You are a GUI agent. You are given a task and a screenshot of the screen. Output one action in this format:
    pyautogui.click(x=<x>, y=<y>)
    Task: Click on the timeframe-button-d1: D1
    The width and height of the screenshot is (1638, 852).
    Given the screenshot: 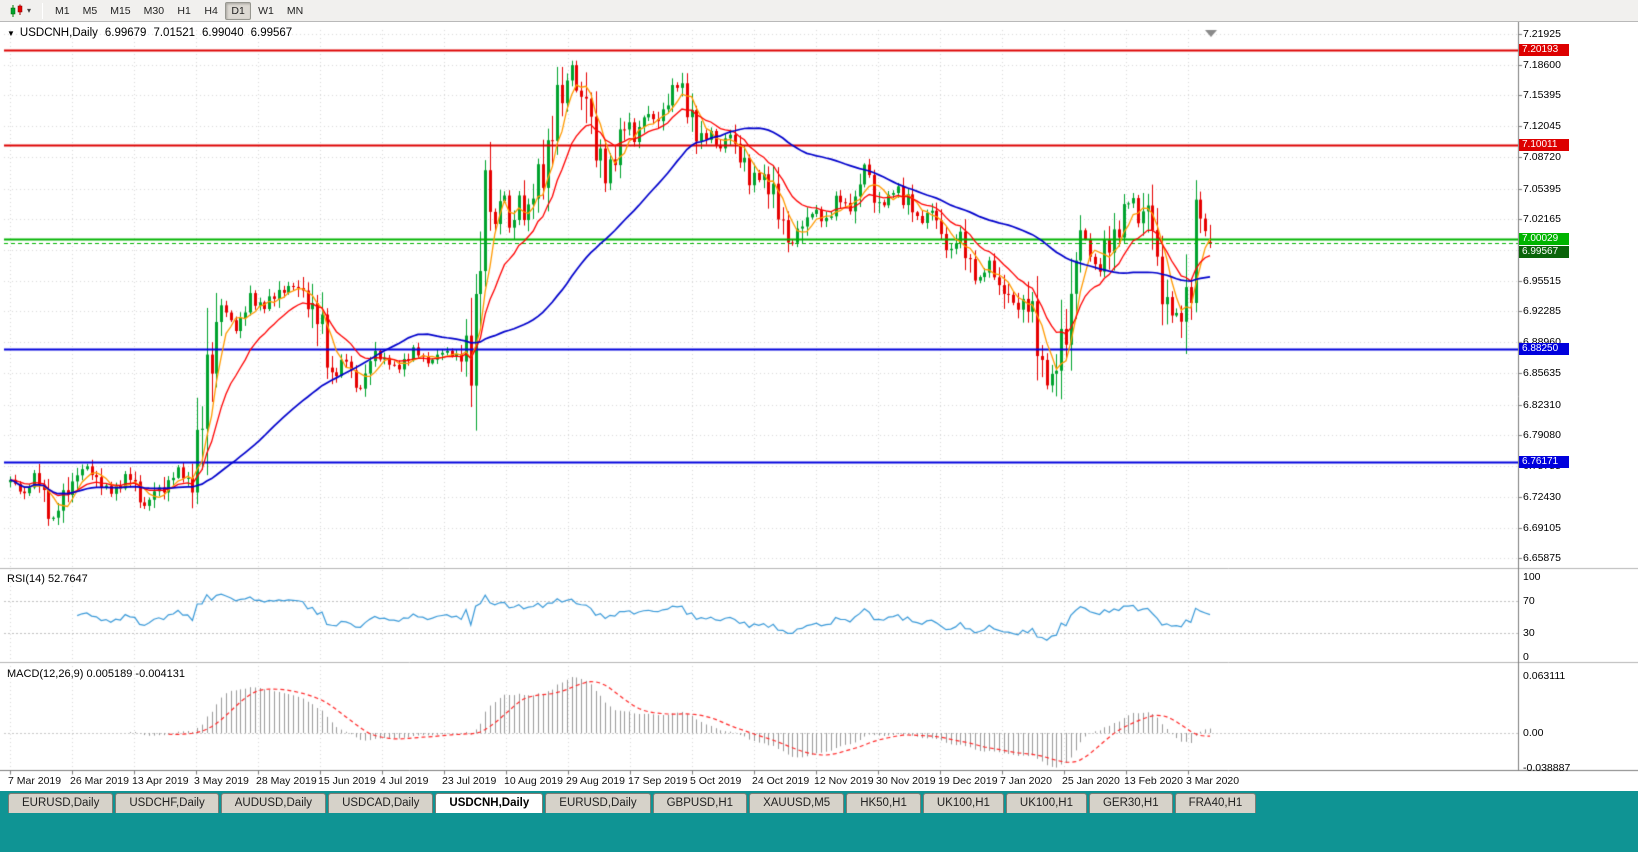 What is the action you would take?
    pyautogui.click(x=238, y=10)
    